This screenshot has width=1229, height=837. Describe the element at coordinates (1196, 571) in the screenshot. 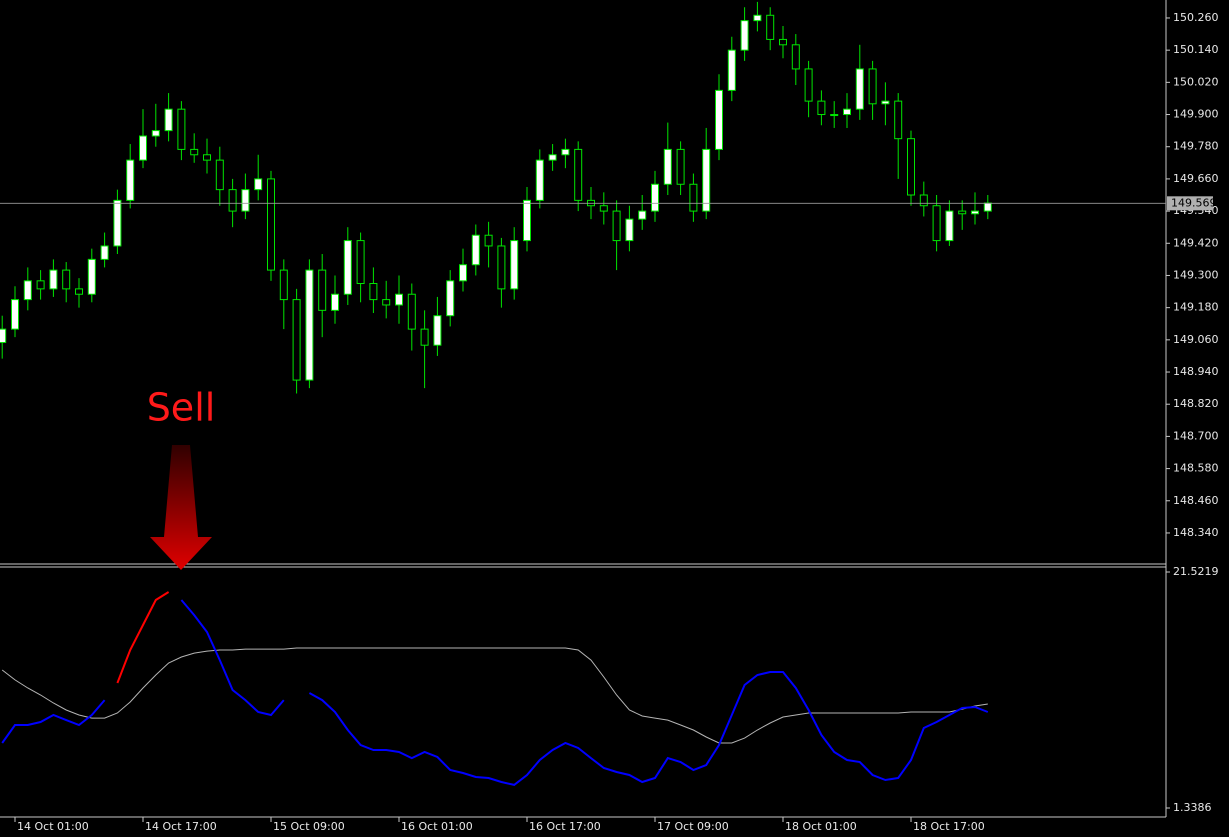

I see `y-tick-label: 21.5219` at that location.